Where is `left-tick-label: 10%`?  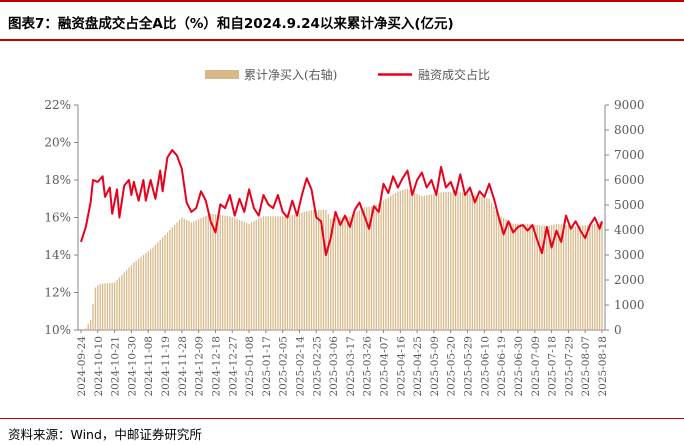
left-tick-label: 10% is located at coordinates (57, 330).